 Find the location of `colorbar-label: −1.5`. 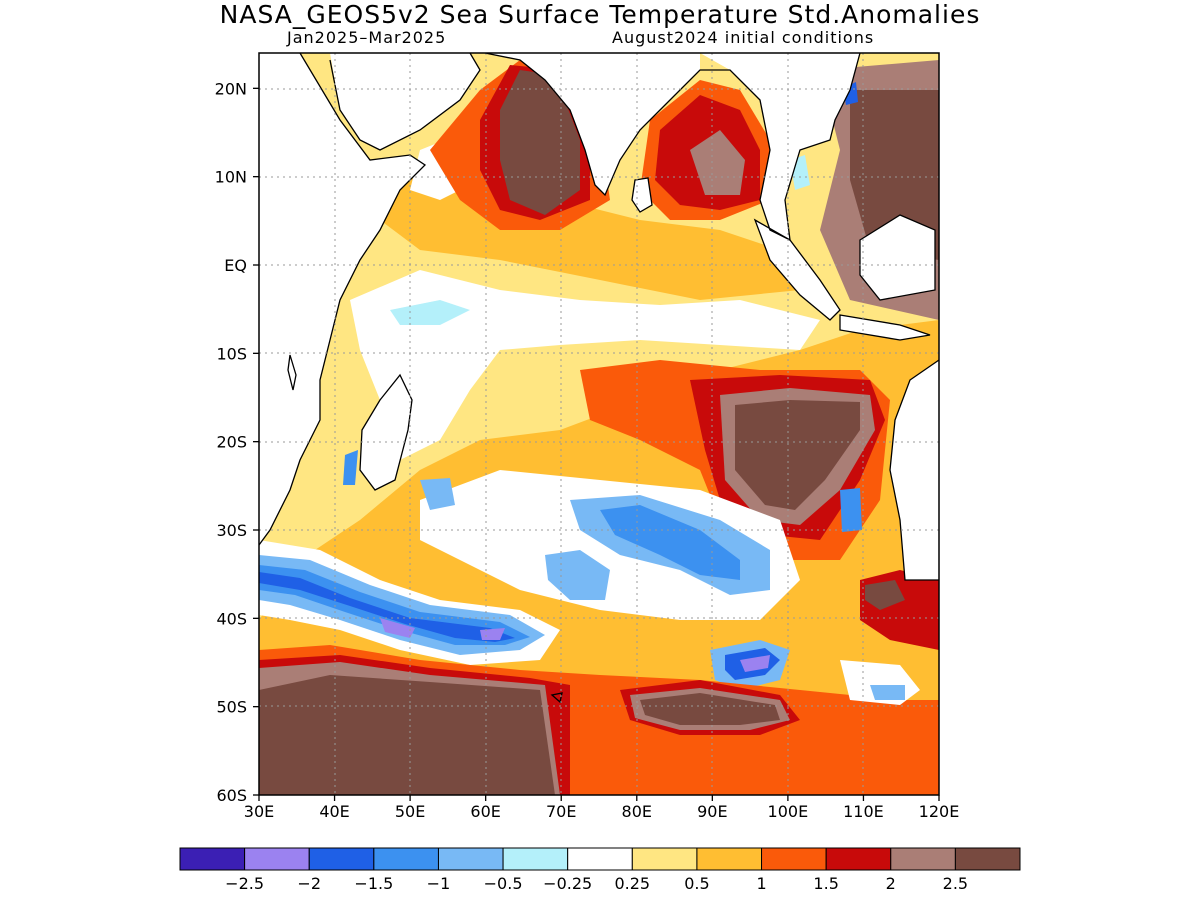

colorbar-label: −1.5 is located at coordinates (373, 883).